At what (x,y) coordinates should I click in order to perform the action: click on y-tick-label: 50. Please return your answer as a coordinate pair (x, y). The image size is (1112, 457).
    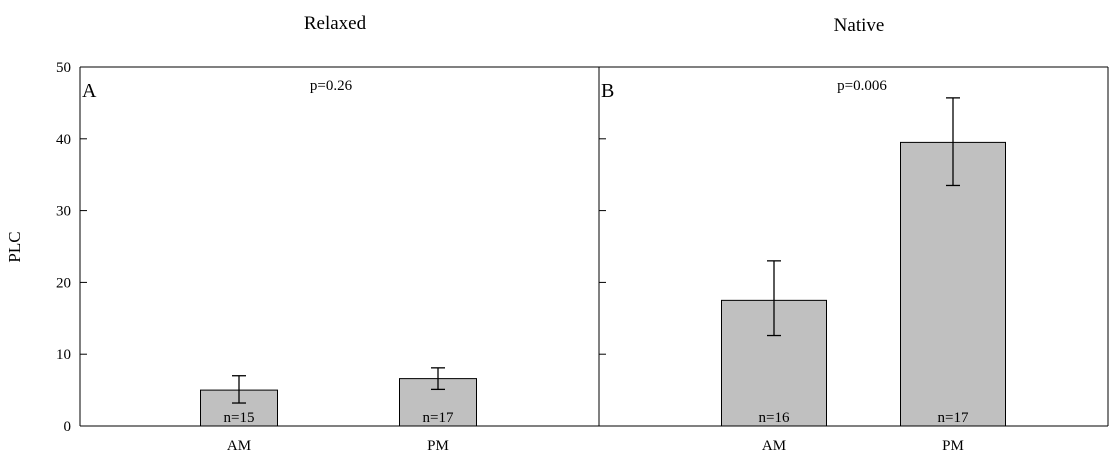
    Looking at the image, I should click on (63, 68).